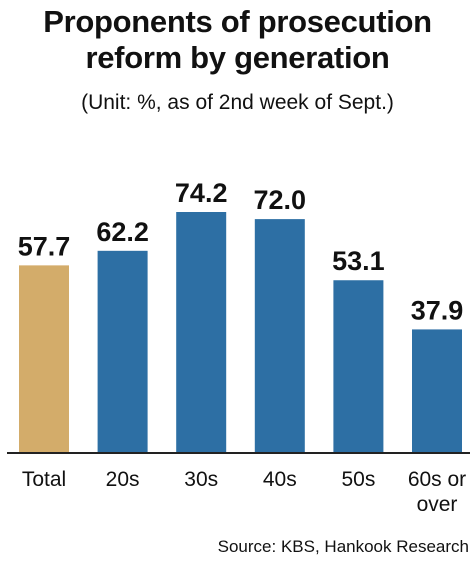  I want to click on chart-title-line-2: reform by generation, so click(237, 57).